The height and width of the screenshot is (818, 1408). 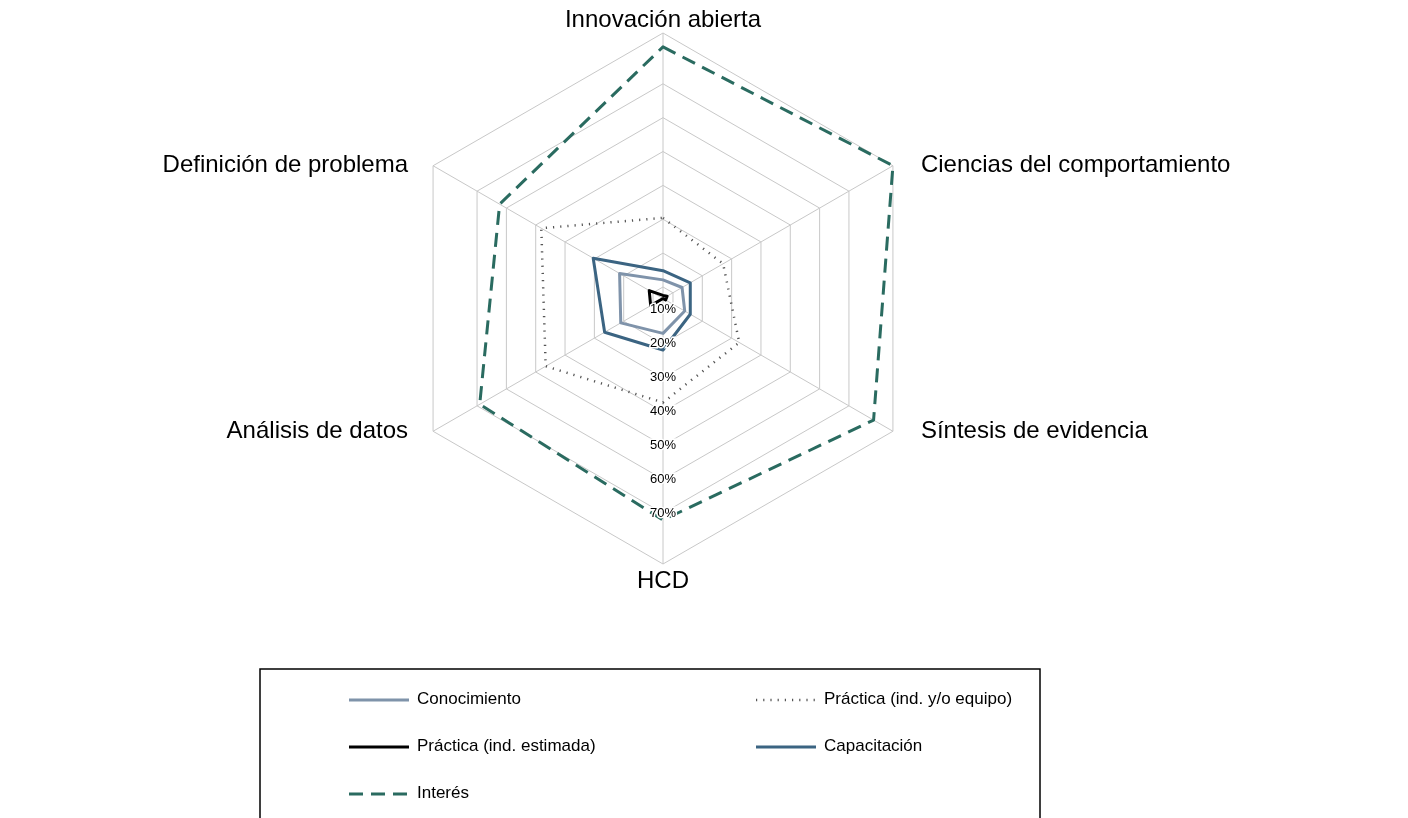 I want to click on spoke-label: HCD, so click(x=663, y=580).